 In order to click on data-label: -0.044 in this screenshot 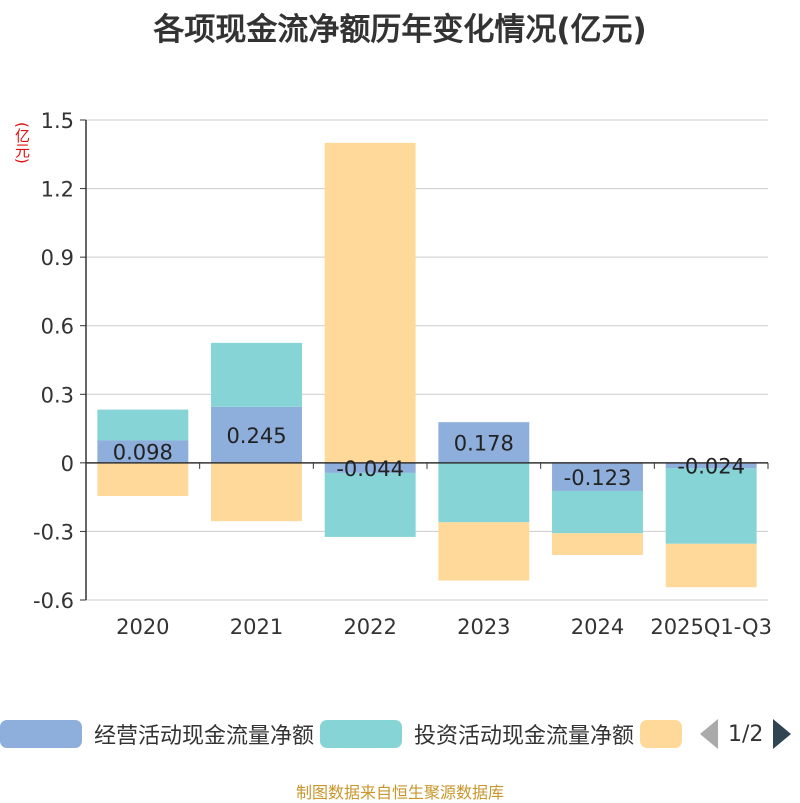, I will do `click(370, 469)`.